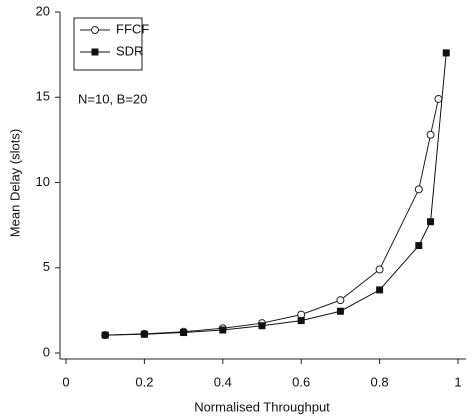 This screenshot has width=474, height=418. Describe the element at coordinates (46, 266) in the screenshot. I see `y-tick-label: 5` at that location.